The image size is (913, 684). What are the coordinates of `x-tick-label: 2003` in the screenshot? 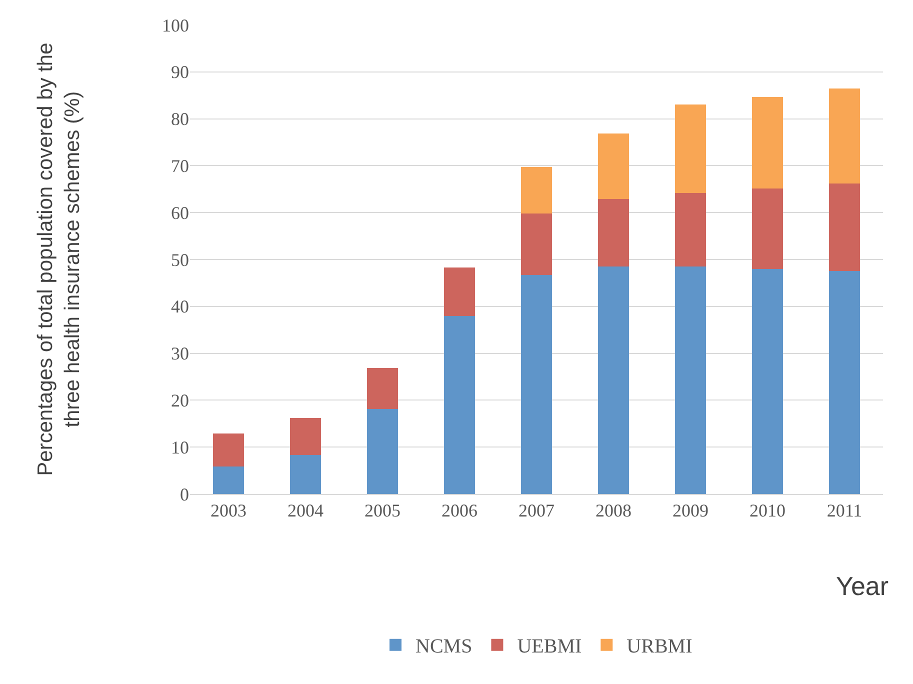 It's located at (228, 510).